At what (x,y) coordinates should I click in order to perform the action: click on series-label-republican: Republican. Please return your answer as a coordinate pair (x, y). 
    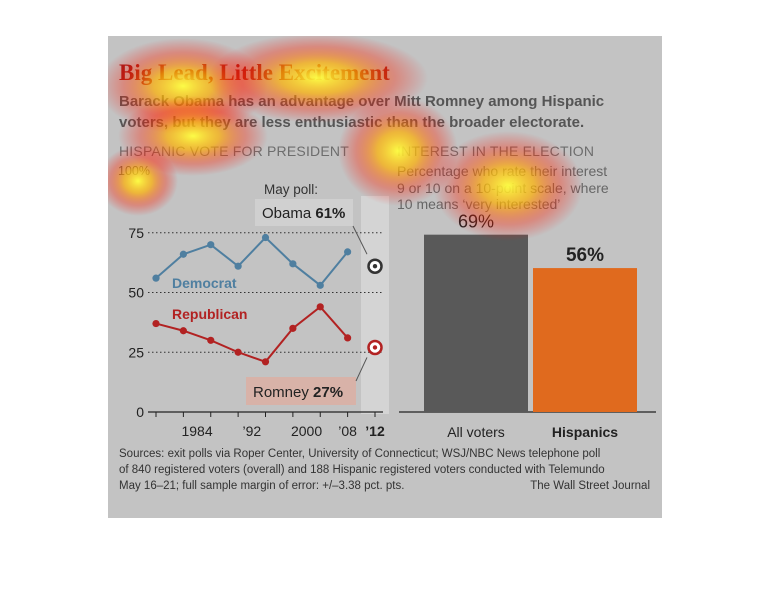
    Looking at the image, I should click on (209, 314).